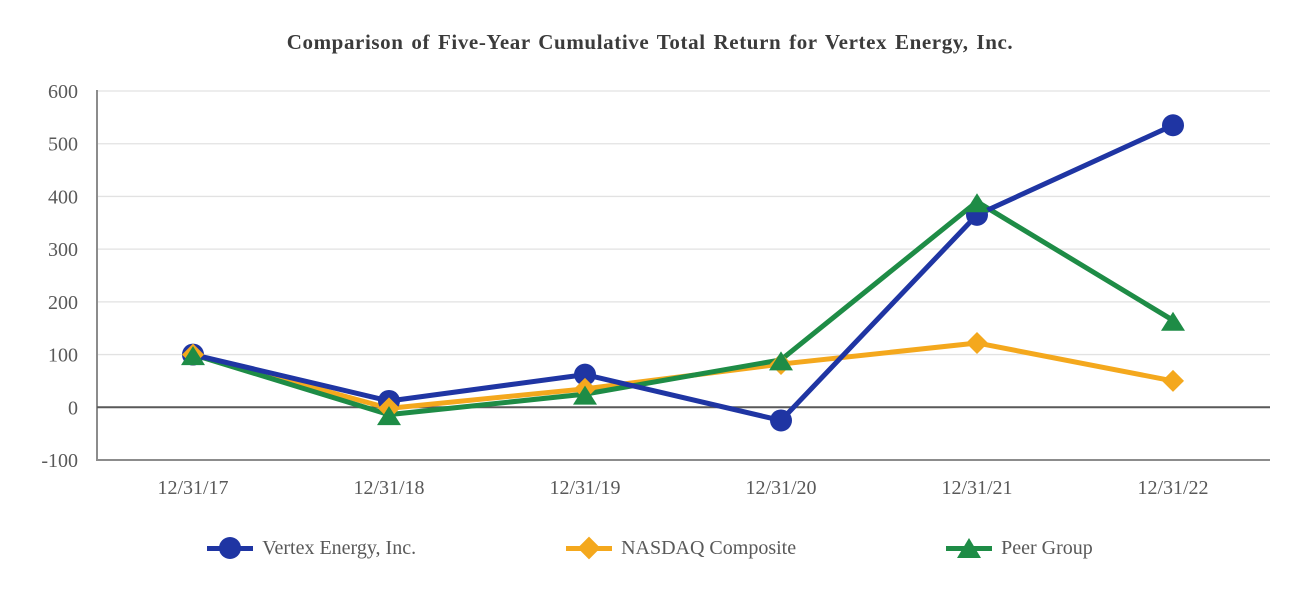 This screenshot has height=600, width=1300. I want to click on x-tick-label: 12/31/17, so click(192, 488).